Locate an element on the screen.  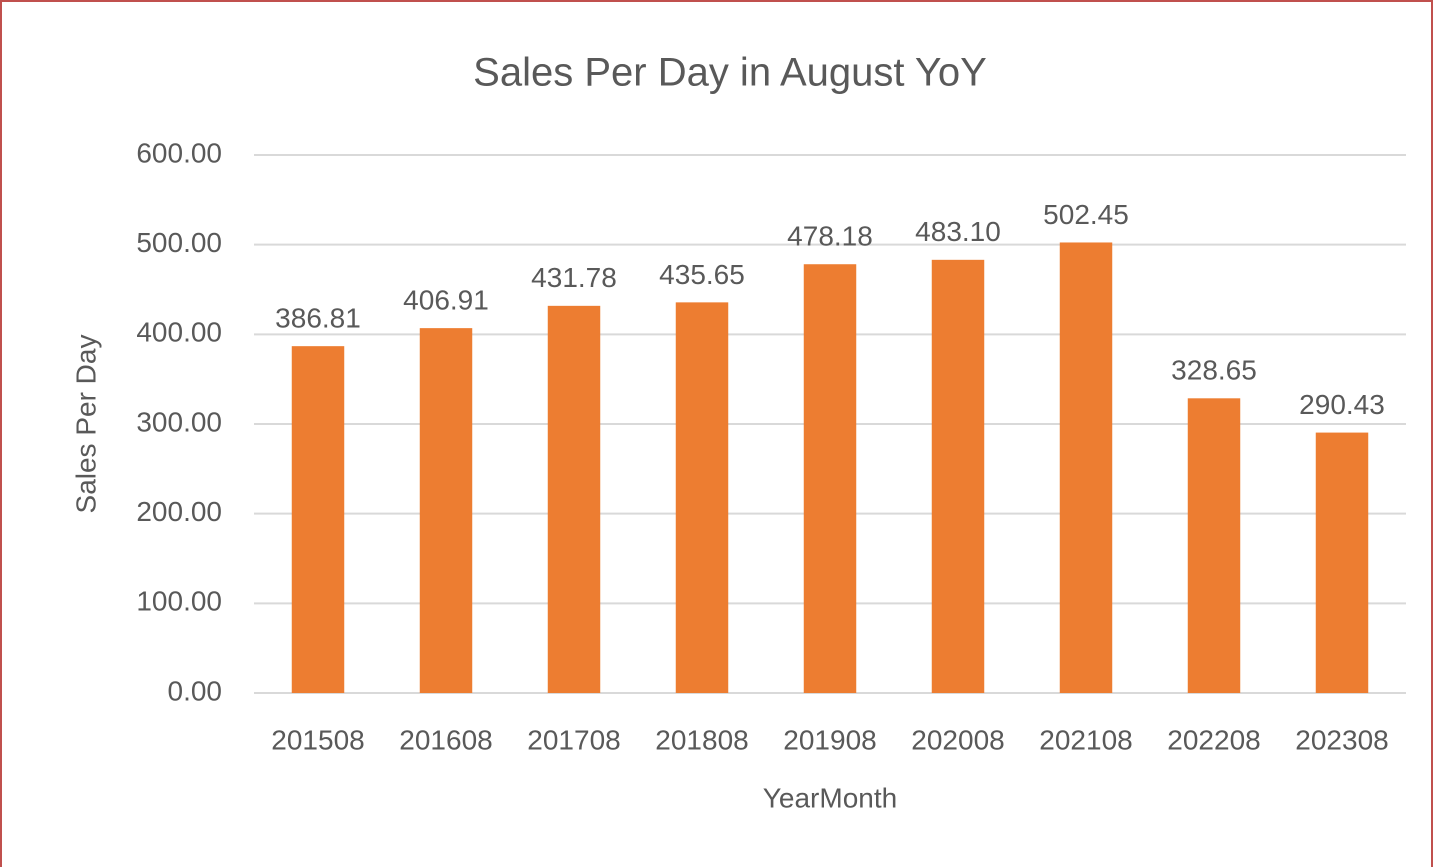
y-tick-label: 100.00 is located at coordinates (179, 601).